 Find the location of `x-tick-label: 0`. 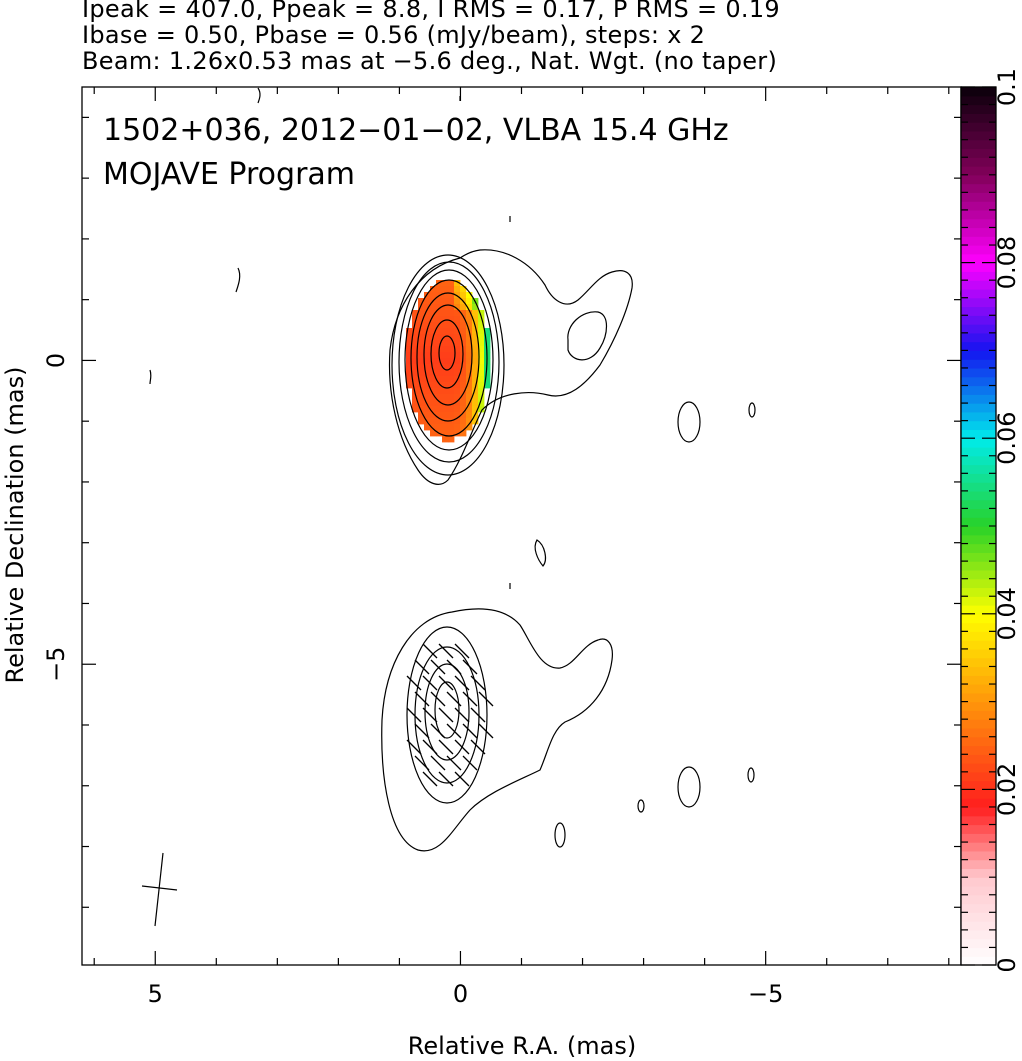

x-tick-label: 0 is located at coordinates (460, 994).